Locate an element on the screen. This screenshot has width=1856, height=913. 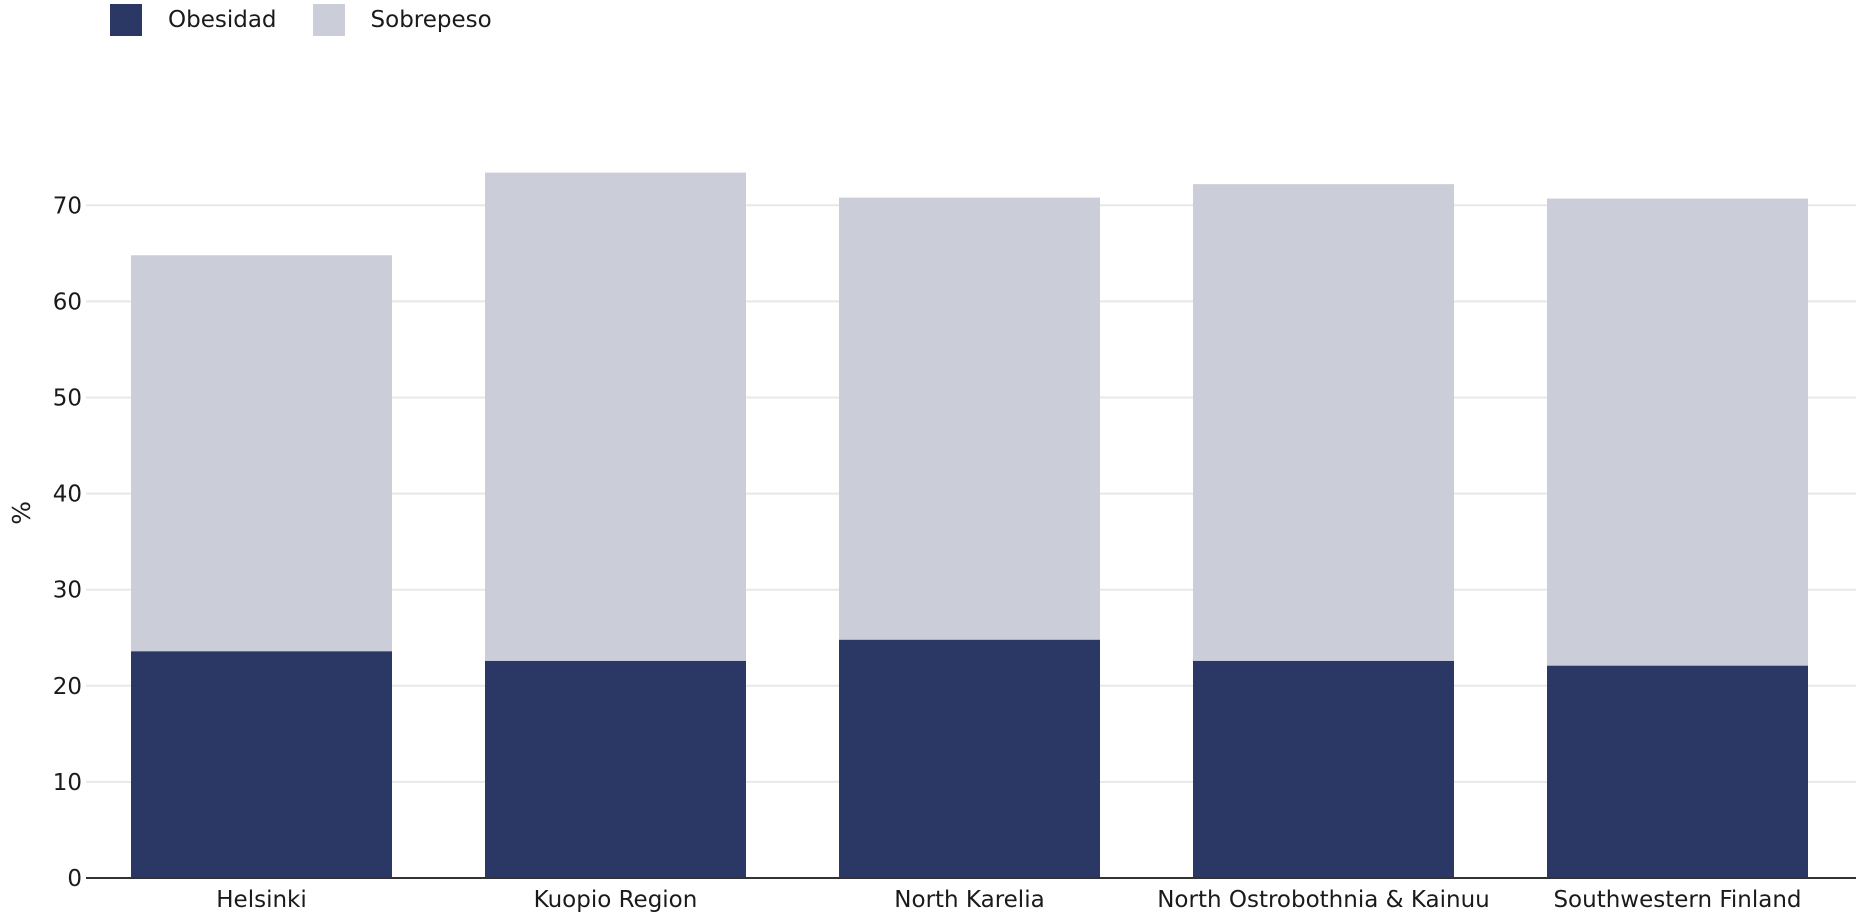
y-tick-label-20: 20 is located at coordinates (67, 687).